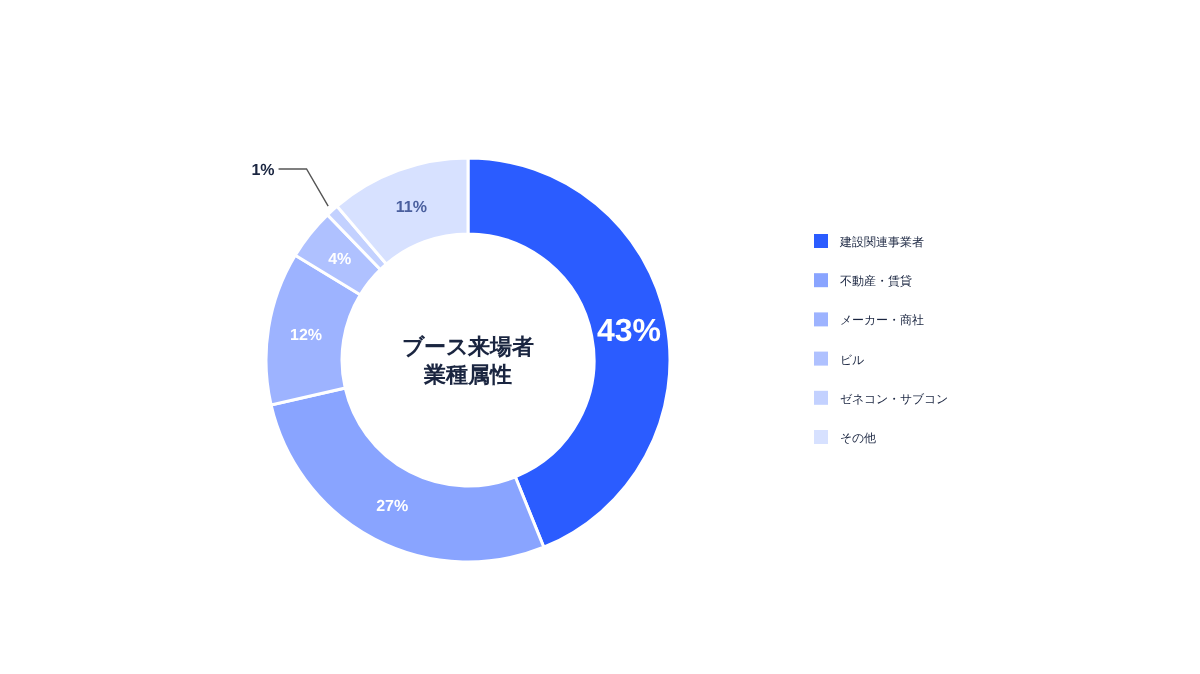  Describe the element at coordinates (392, 506) in the screenshot. I see `data-label: 27%` at that location.